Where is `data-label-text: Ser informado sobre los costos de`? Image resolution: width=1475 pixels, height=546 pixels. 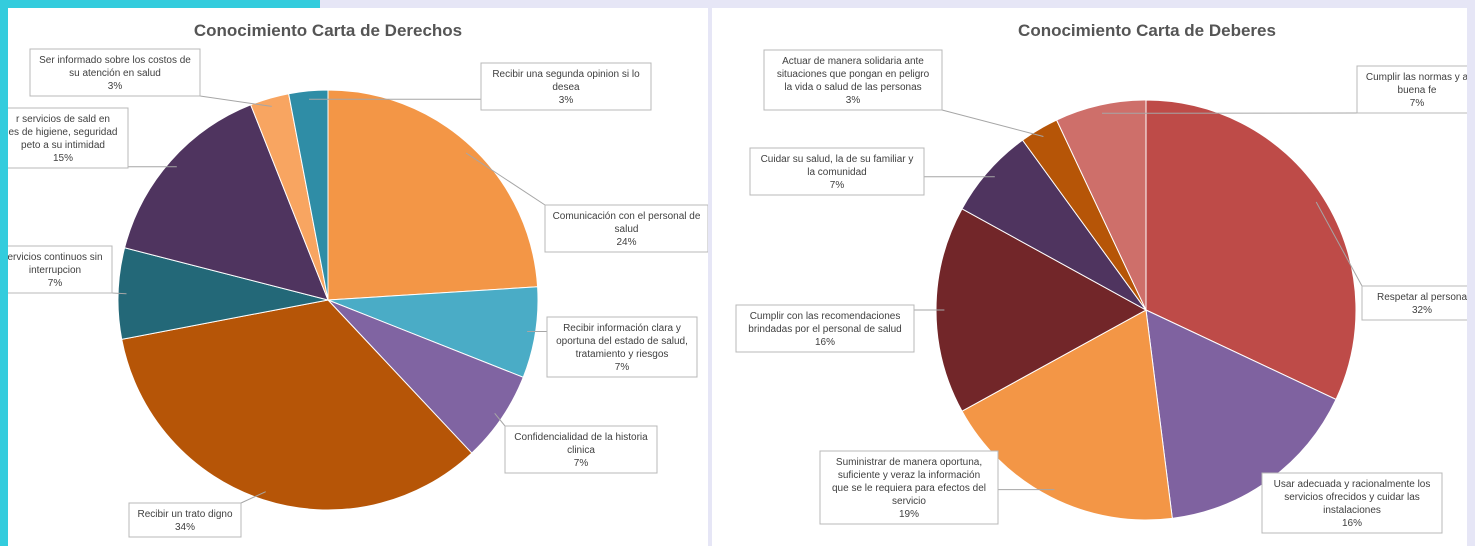
data-label-text: Ser informado sobre los costos de is located at coordinates (115, 60).